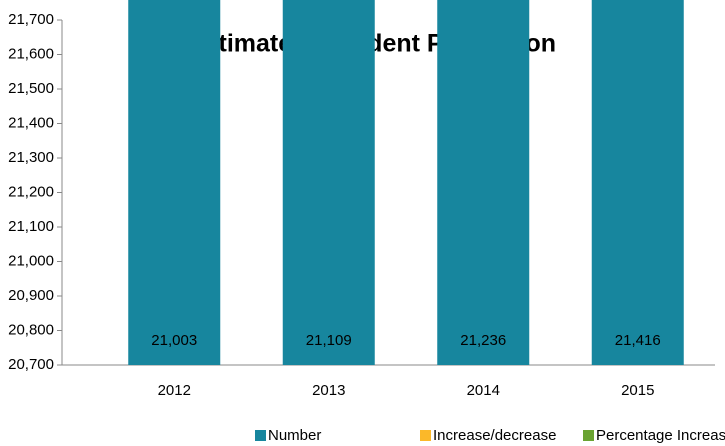 This screenshot has height=446, width=725. I want to click on y-tick-label: 21,400, so click(31, 122).